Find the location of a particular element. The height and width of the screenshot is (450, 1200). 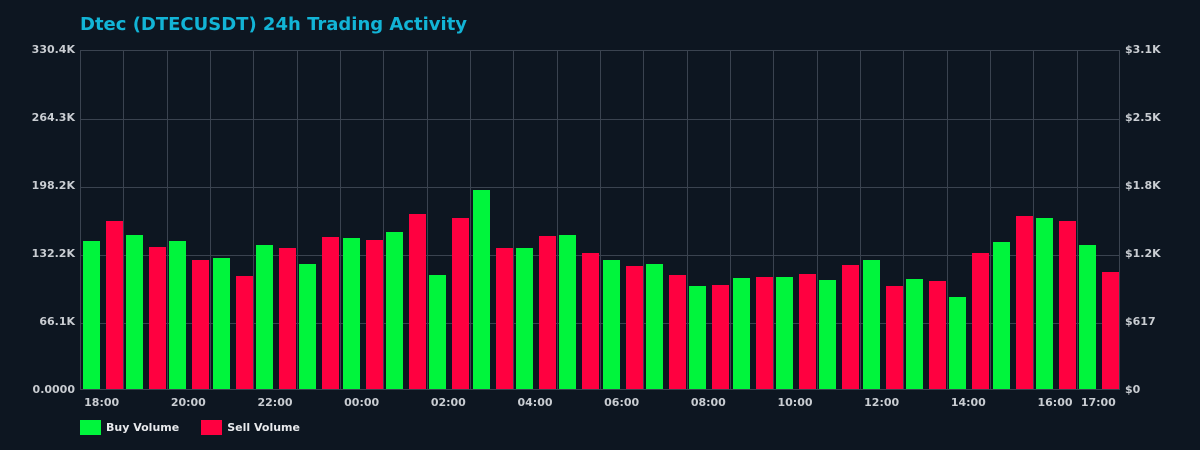

y-tick-label-right: $1.2K is located at coordinates (1143, 253).